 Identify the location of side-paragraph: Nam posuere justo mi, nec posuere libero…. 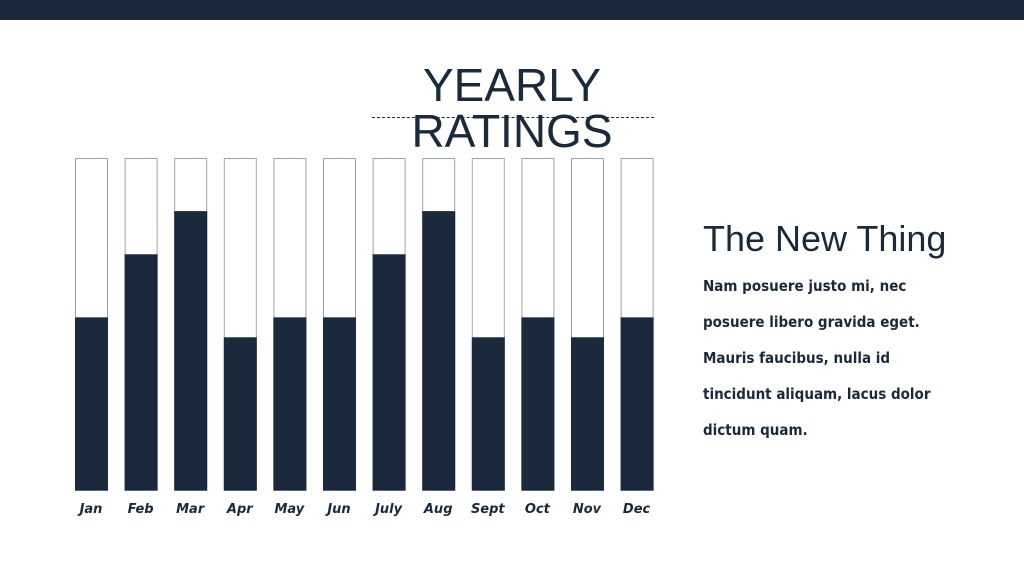
(848, 358).